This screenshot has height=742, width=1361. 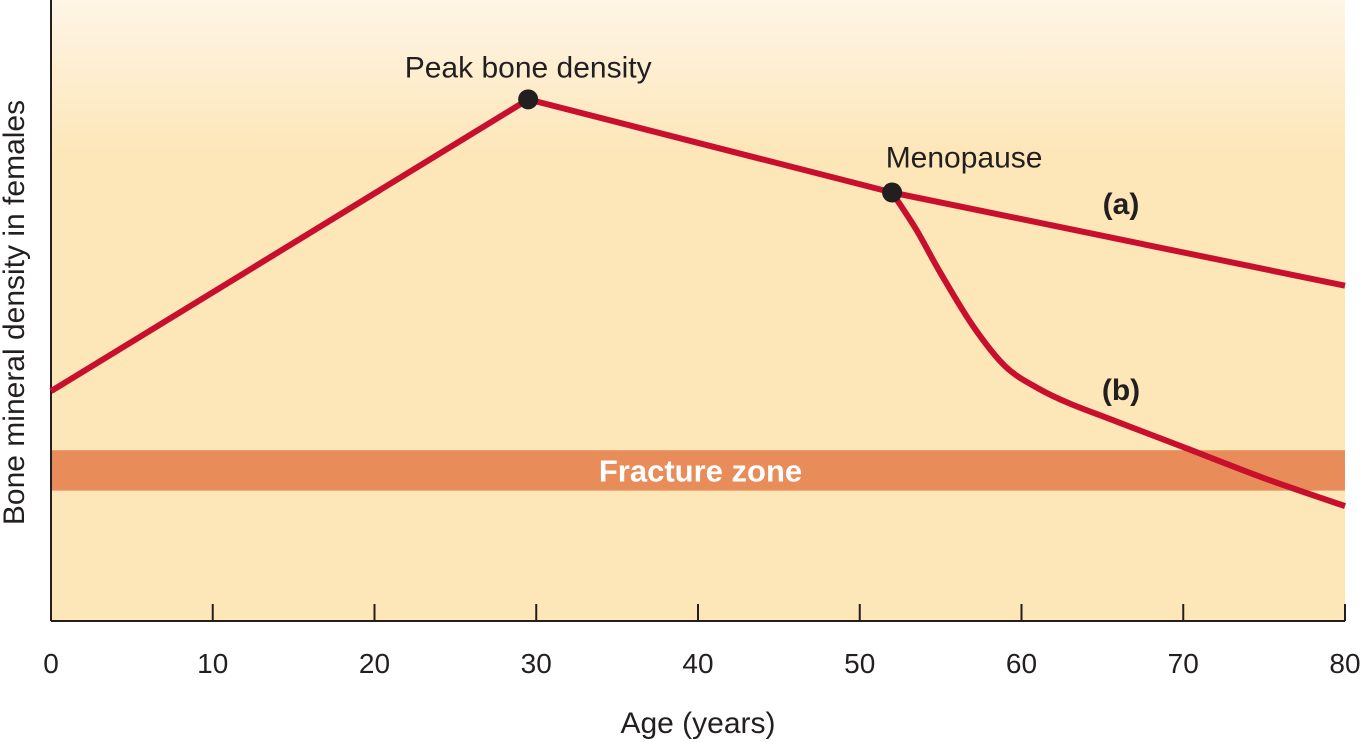 I want to click on x-tick-label: 20, so click(x=374, y=663).